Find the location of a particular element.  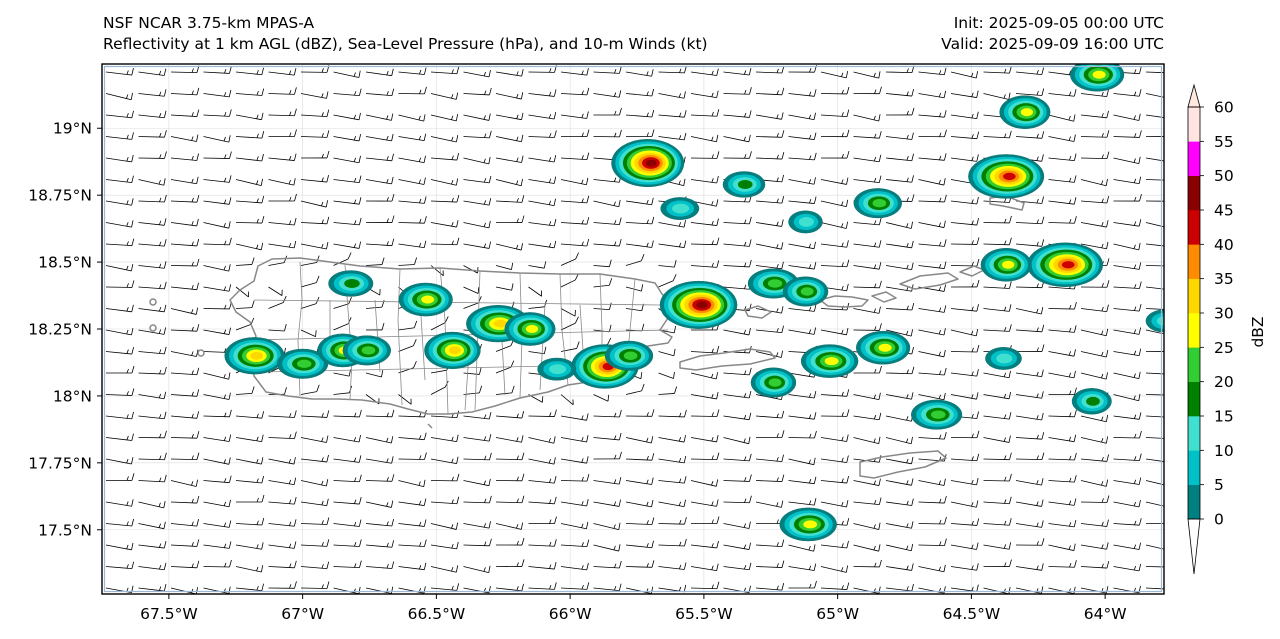

model-title: NSF NCAR 3.75-km MPAS-A is located at coordinates (209, 23).